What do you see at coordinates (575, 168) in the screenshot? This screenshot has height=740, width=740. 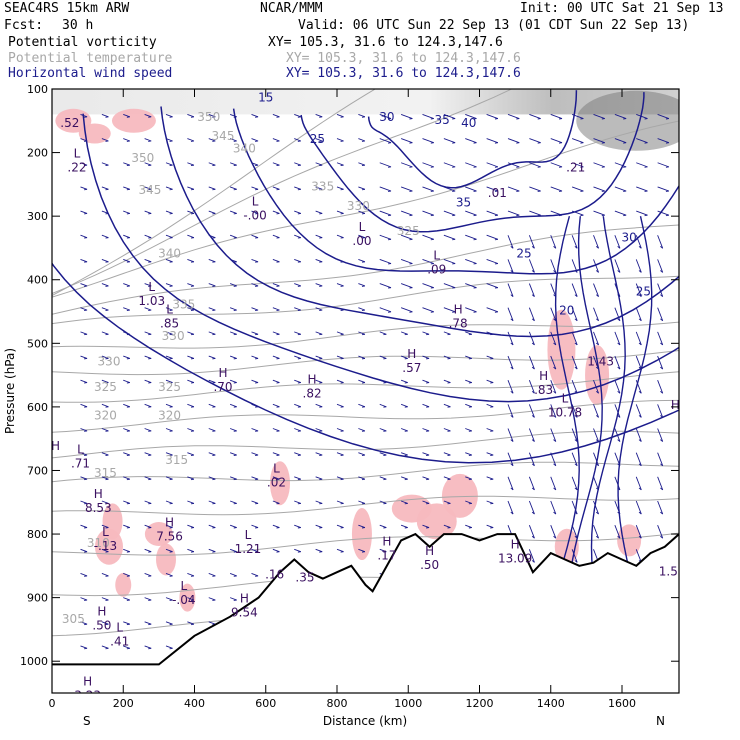 I see `pv-extremum-value: .21` at bounding box center [575, 168].